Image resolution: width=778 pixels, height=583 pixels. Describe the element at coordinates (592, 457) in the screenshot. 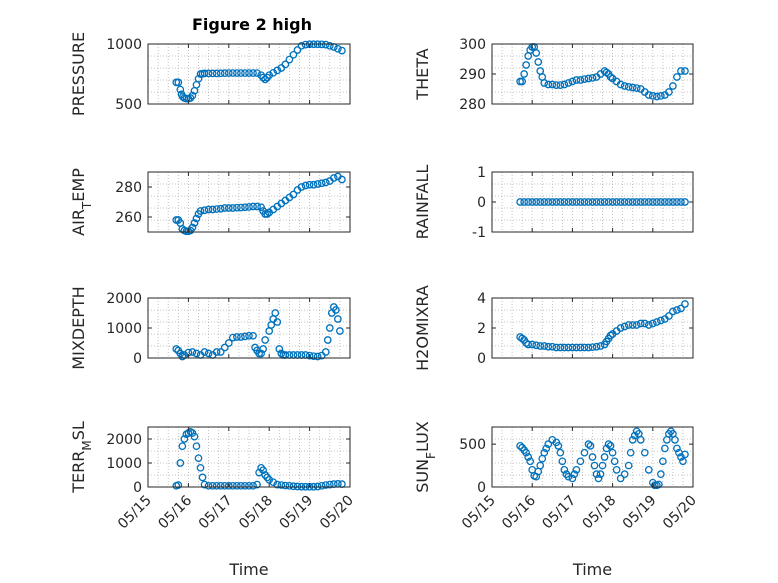

I see `axes-box` at that location.